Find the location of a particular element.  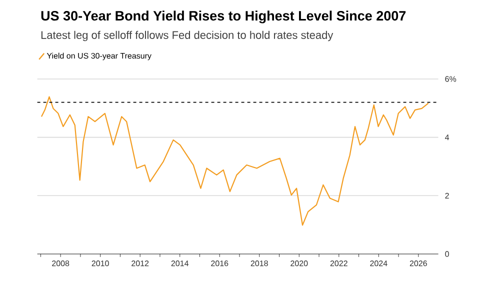

y-tick-label: 4 is located at coordinates (447, 137).